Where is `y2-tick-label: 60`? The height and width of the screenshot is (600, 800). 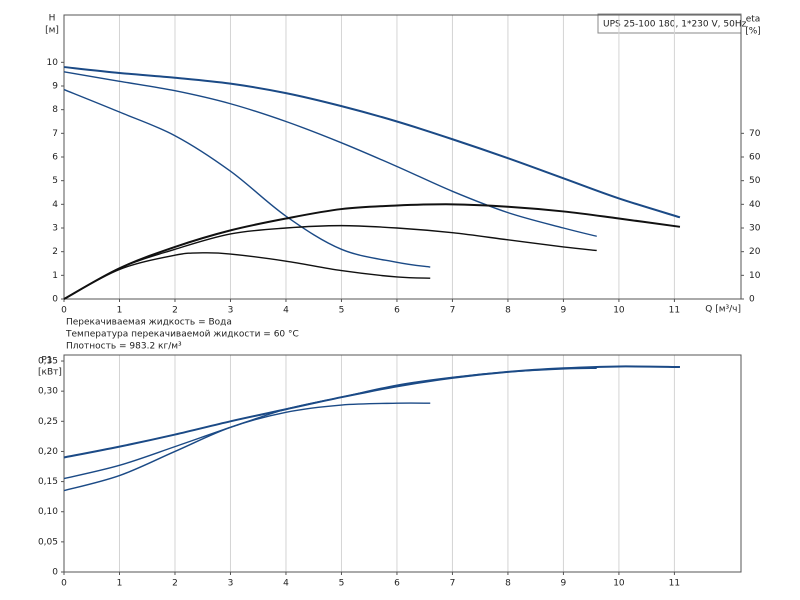 y2-tick-label: 60 is located at coordinates (755, 158).